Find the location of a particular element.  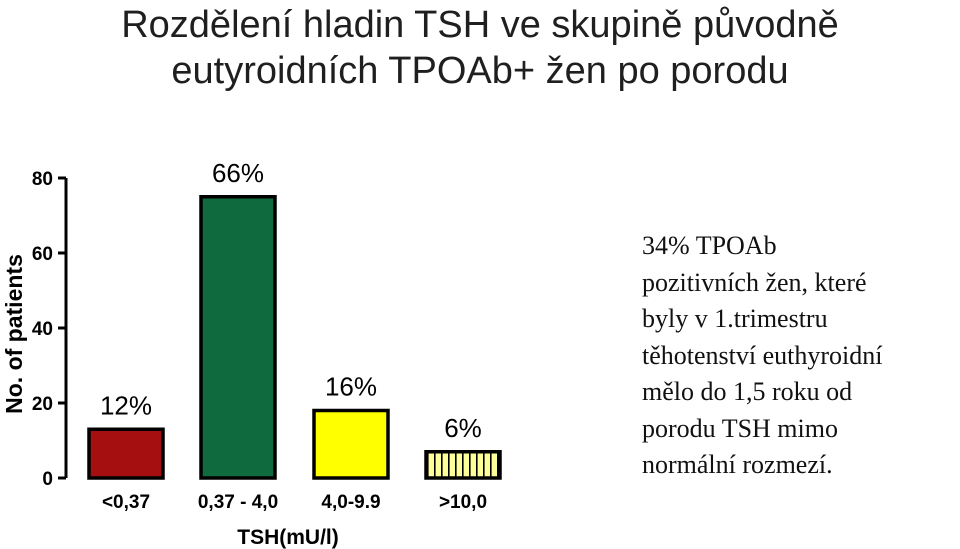

x-tick-label: 0,37 - 4,0 is located at coordinates (238, 502).